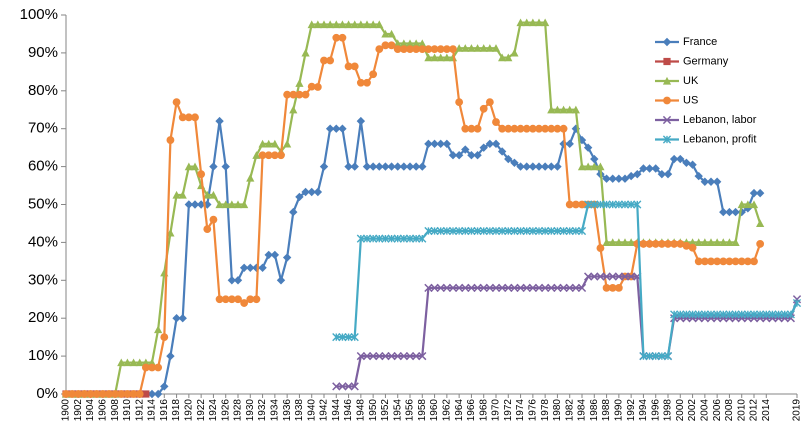 The width and height of the screenshot is (804, 426). I want to click on x-tick-label: 2012, so click(754, 410).